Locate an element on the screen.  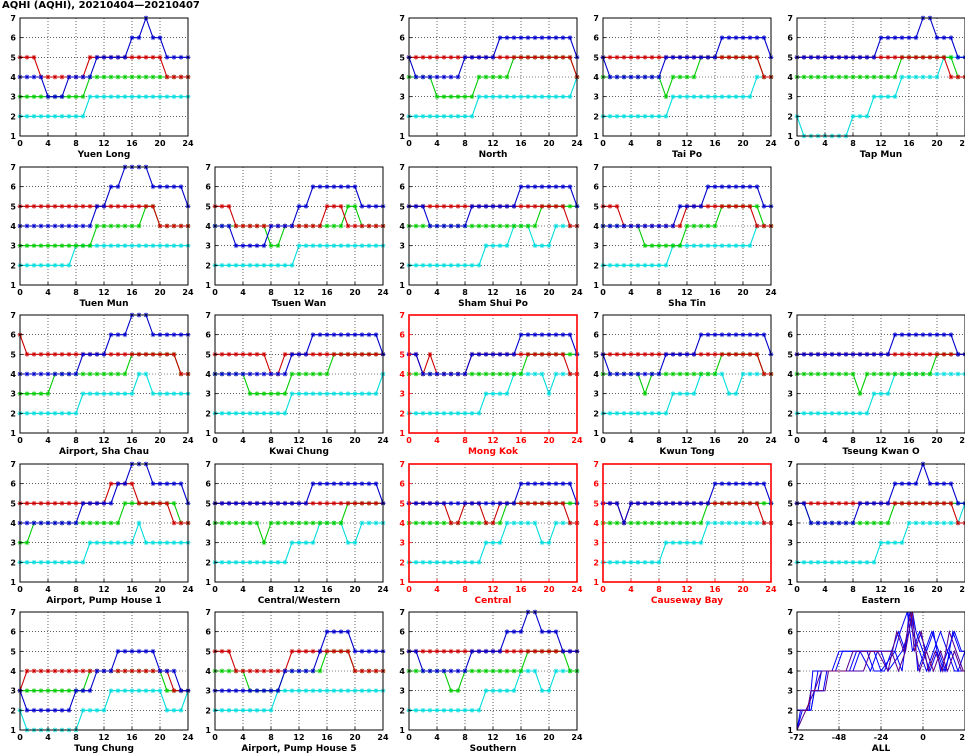
panel-title: Tap Mun is located at coordinates (881, 155).